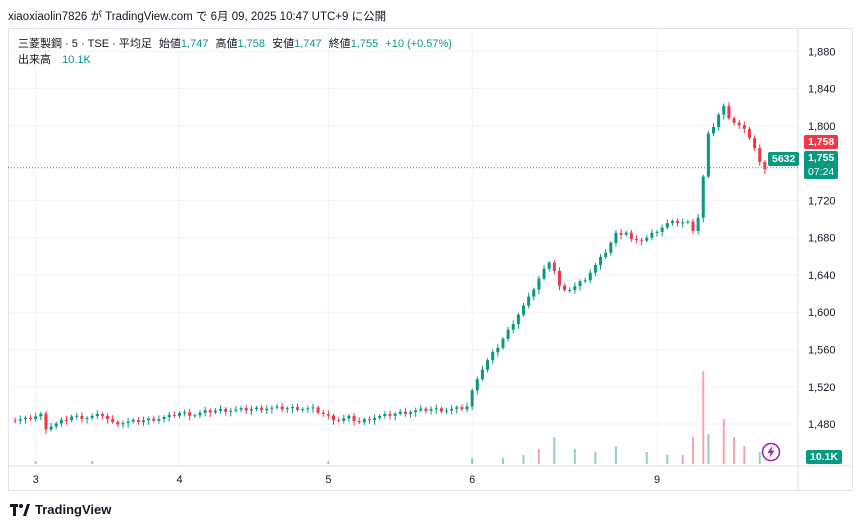 This screenshot has width=863, height=528. Describe the element at coordinates (169, 44) in the screenshot. I see `open-label: 始値` at that location.